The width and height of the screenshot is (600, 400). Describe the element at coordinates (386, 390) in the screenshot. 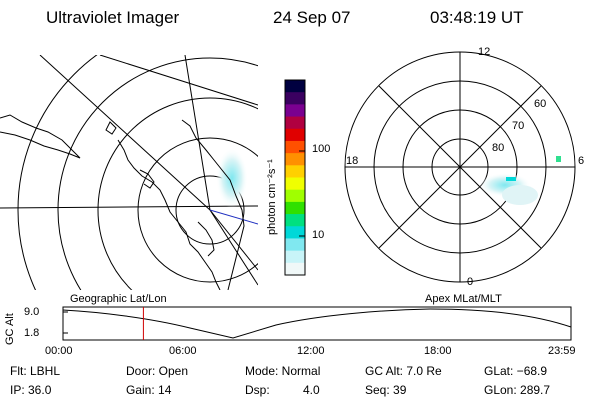

I see `status-seq: Seq: 39` at that location.